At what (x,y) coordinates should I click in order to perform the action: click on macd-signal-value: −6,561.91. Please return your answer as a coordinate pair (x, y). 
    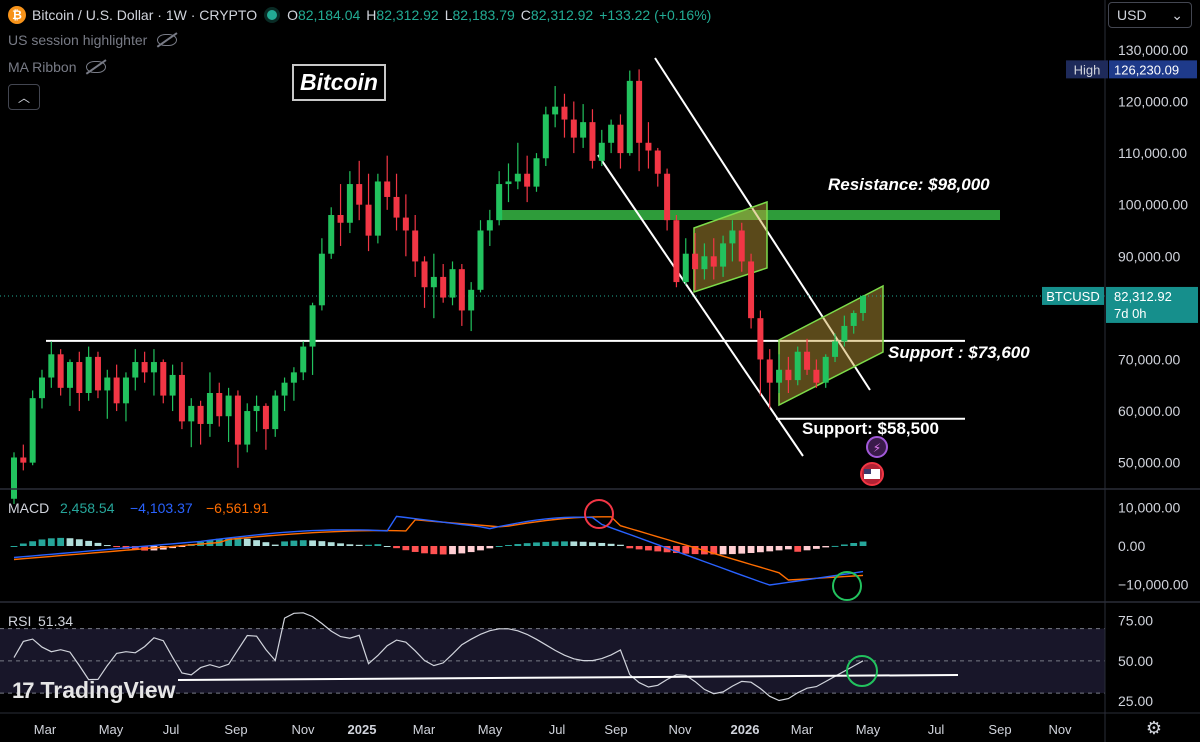
    Looking at the image, I should click on (237, 508).